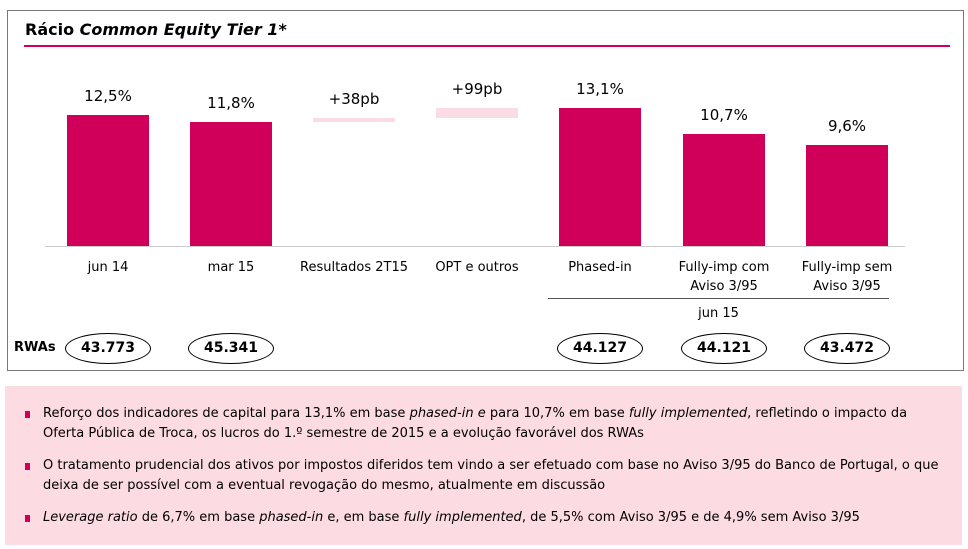  What do you see at coordinates (600, 348) in the screenshot?
I see `rwa-value: 44.127` at bounding box center [600, 348].